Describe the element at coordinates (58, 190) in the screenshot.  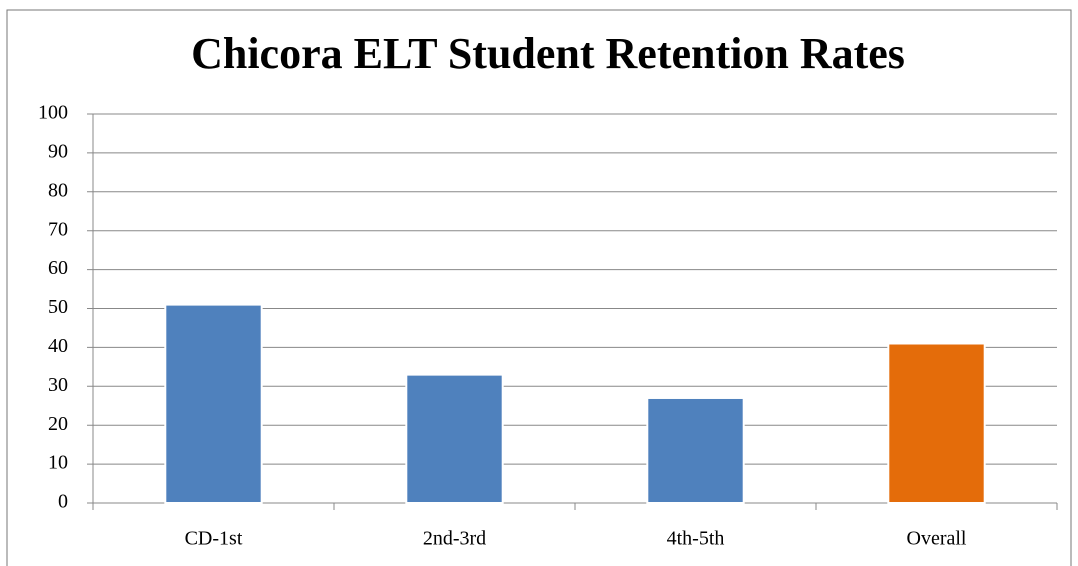
I see `y-tick-label: 80` at that location.